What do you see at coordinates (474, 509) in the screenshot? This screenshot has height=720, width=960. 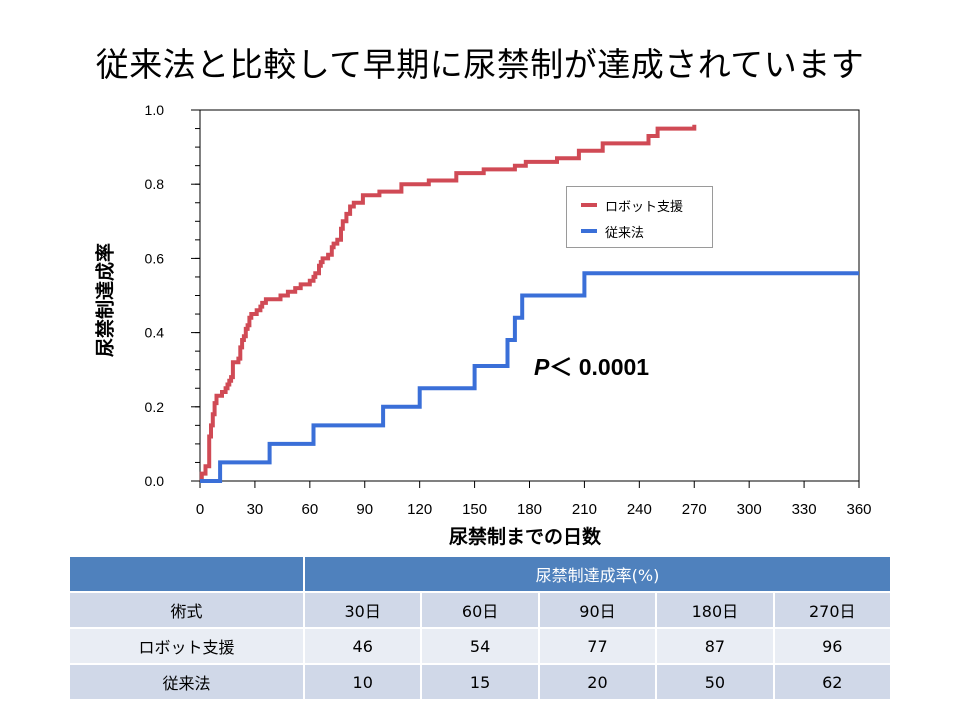 I see `x-tick-label: 150` at bounding box center [474, 509].